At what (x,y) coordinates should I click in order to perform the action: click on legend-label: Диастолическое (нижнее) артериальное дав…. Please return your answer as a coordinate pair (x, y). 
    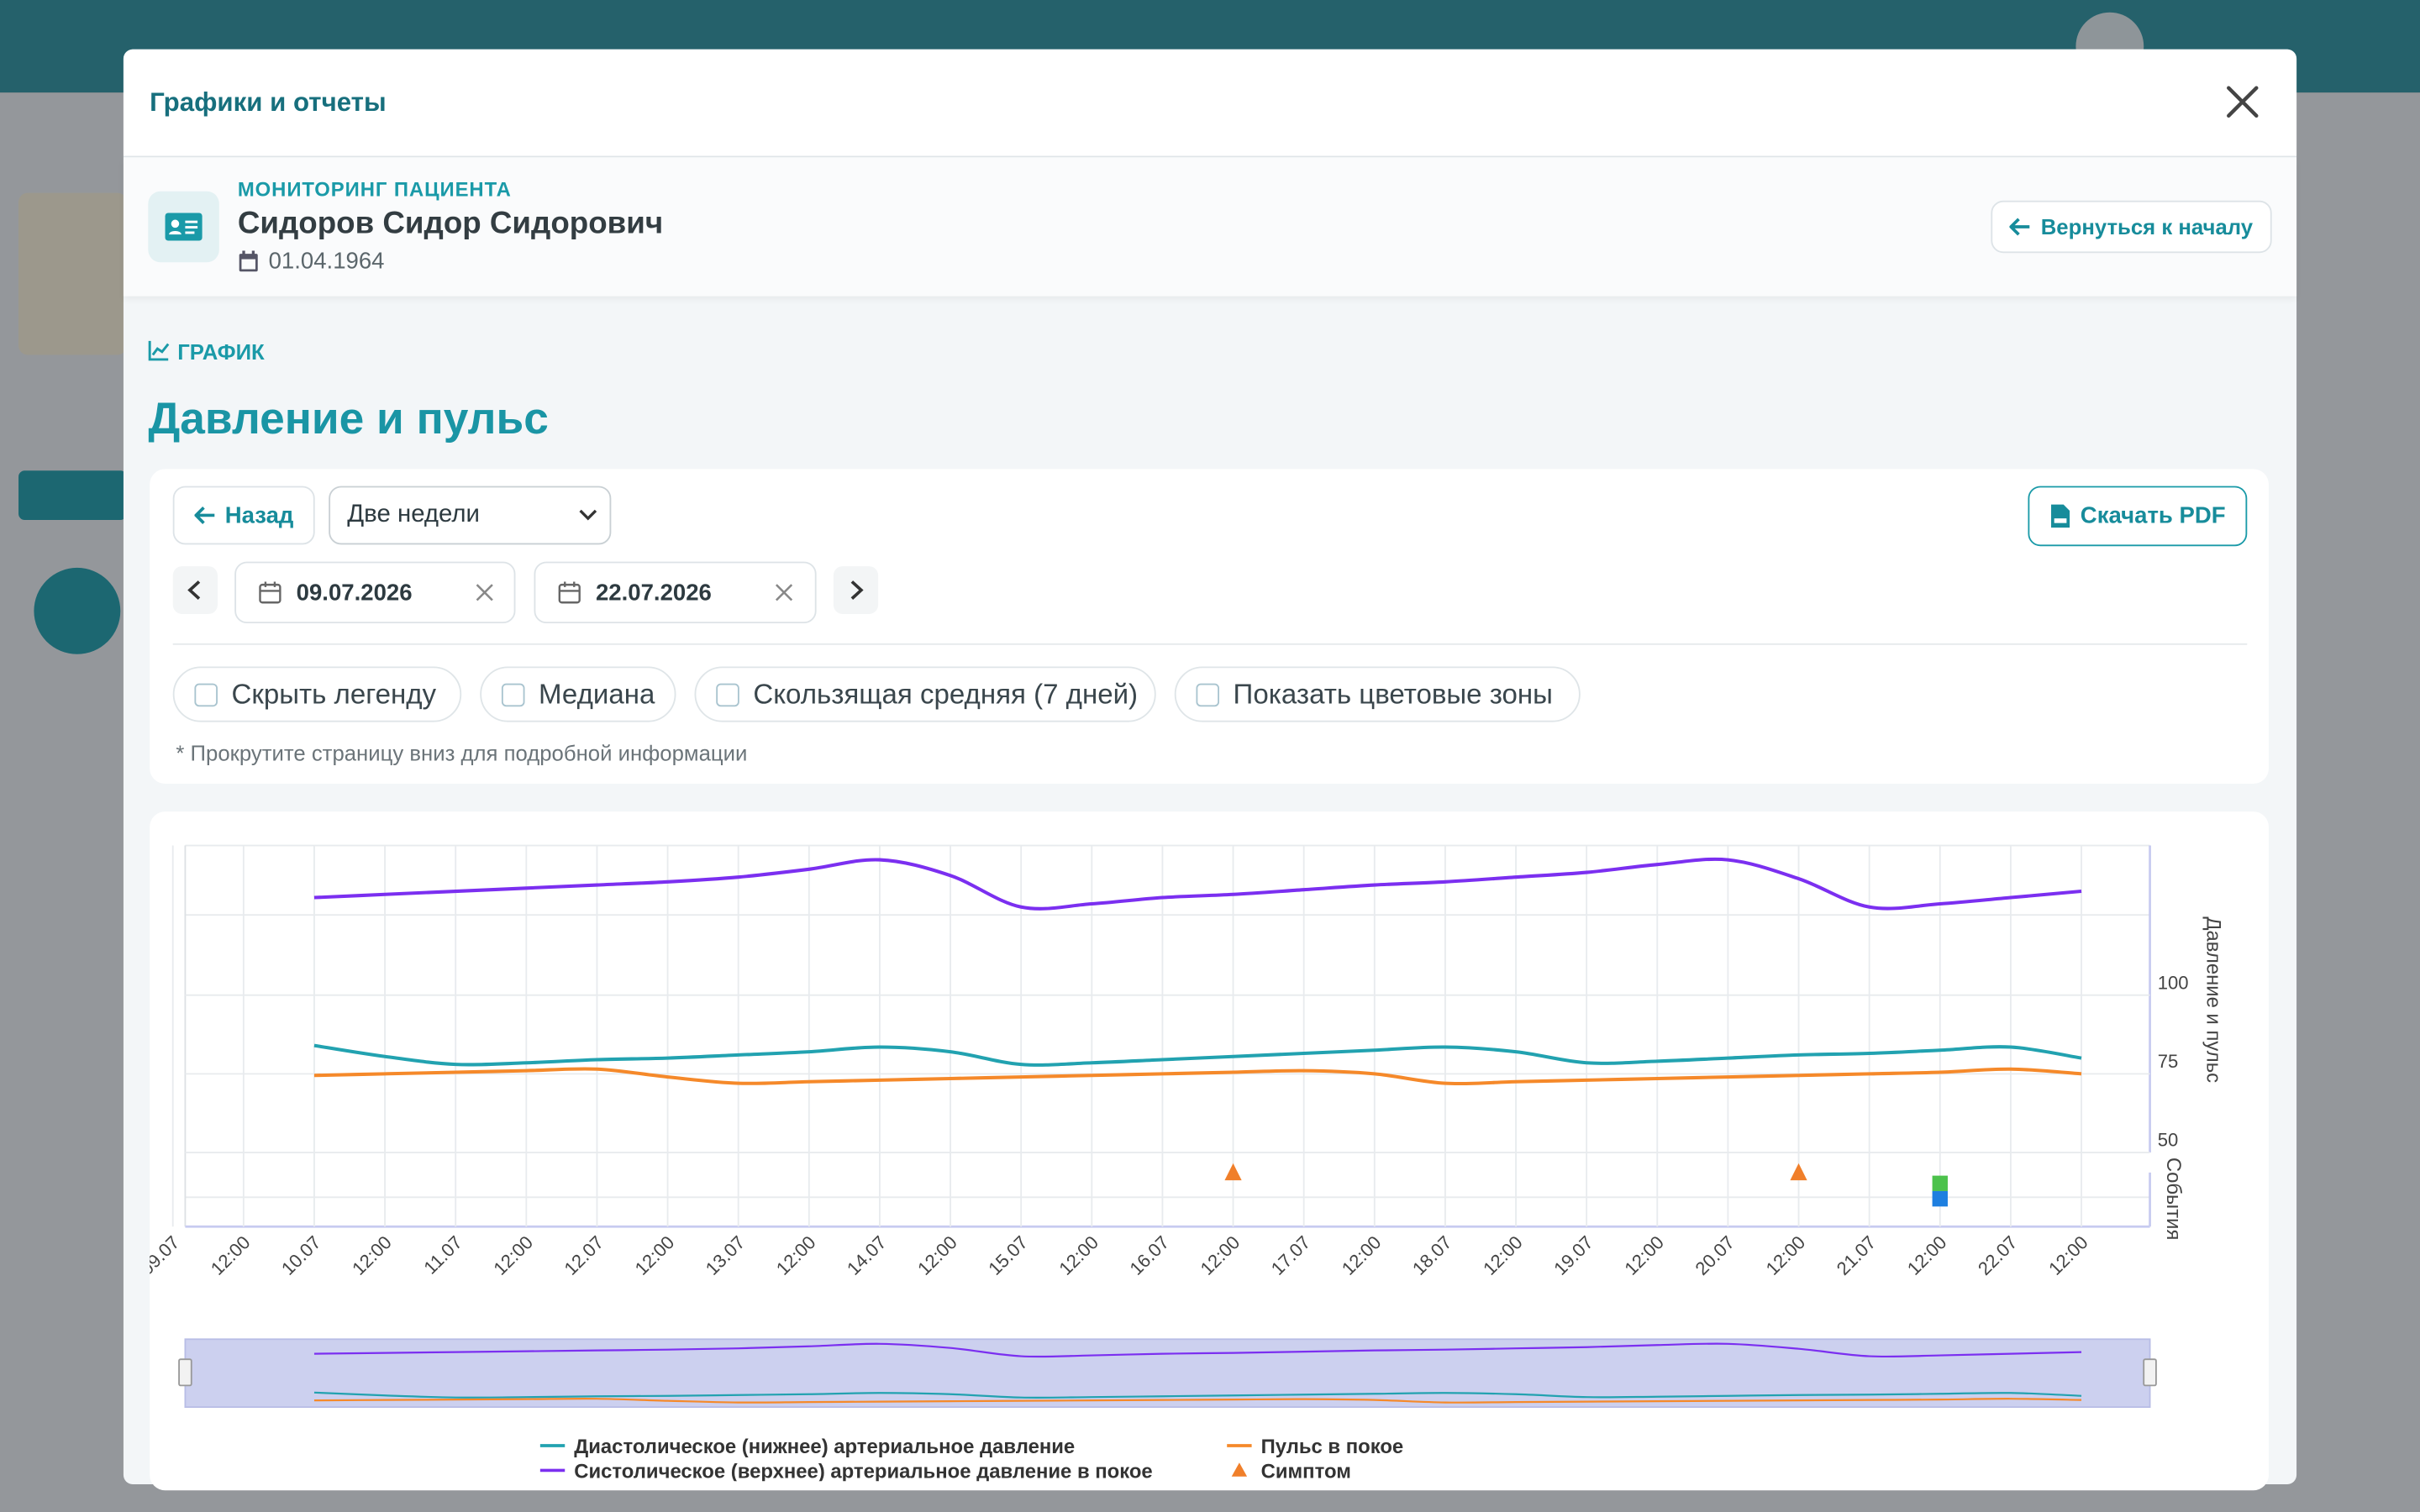
    Looking at the image, I should click on (825, 1447).